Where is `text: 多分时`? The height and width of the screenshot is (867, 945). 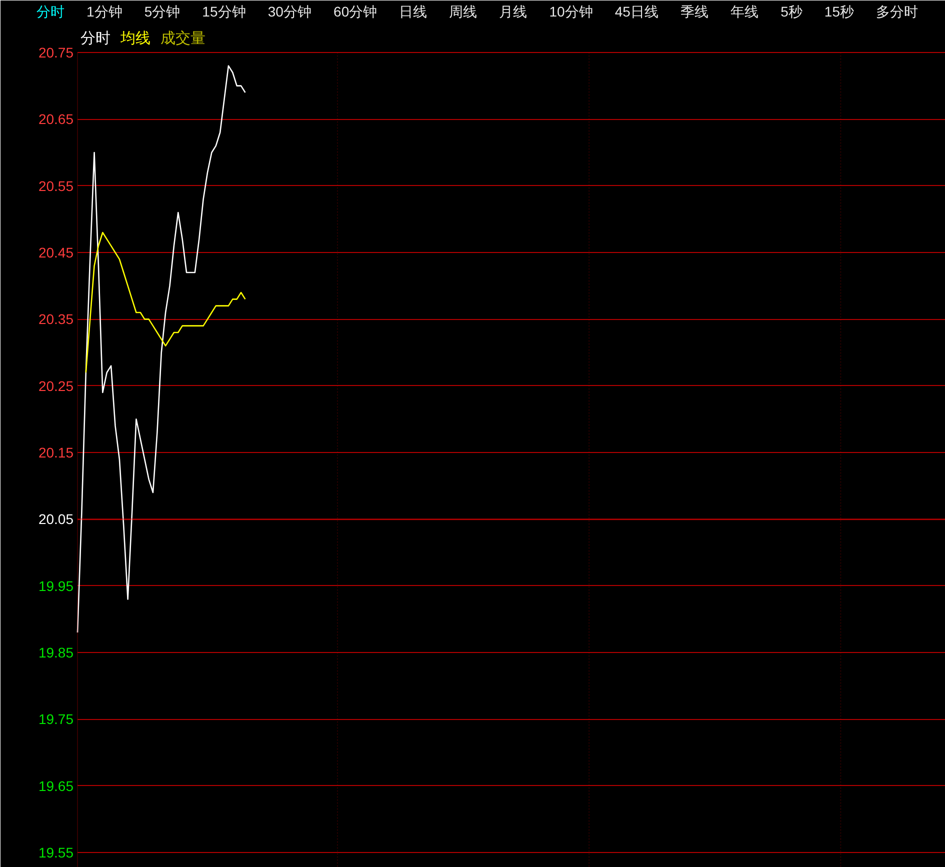 text: 多分时 is located at coordinates (897, 12).